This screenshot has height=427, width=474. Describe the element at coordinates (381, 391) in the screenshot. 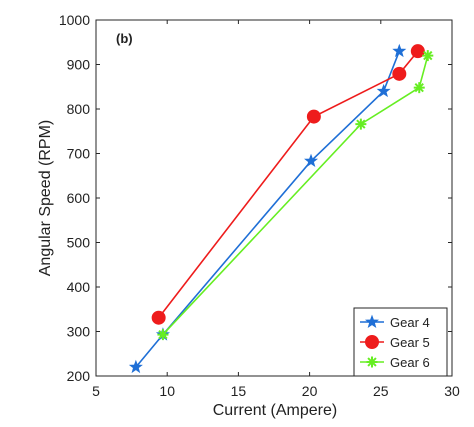

I see `x-tick-label: 25` at that location.